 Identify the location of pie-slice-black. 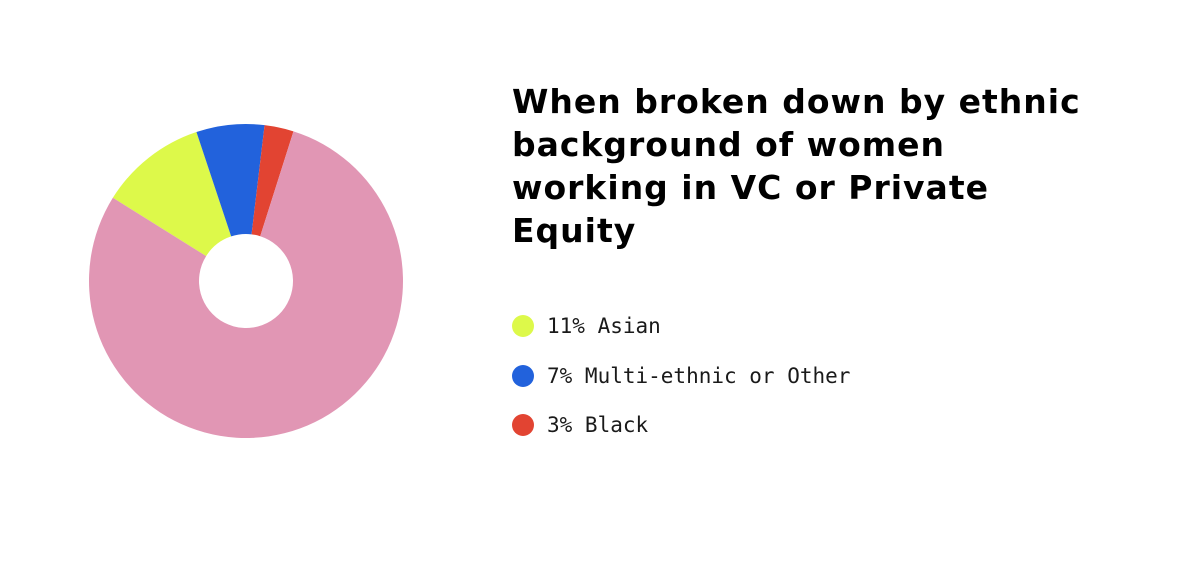
(272, 181).